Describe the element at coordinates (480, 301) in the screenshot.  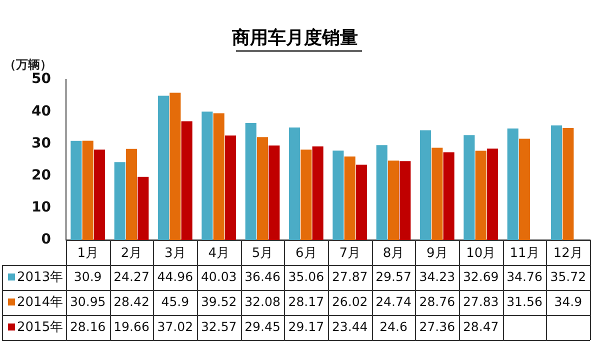
I see `data-label: 27.83` at that location.